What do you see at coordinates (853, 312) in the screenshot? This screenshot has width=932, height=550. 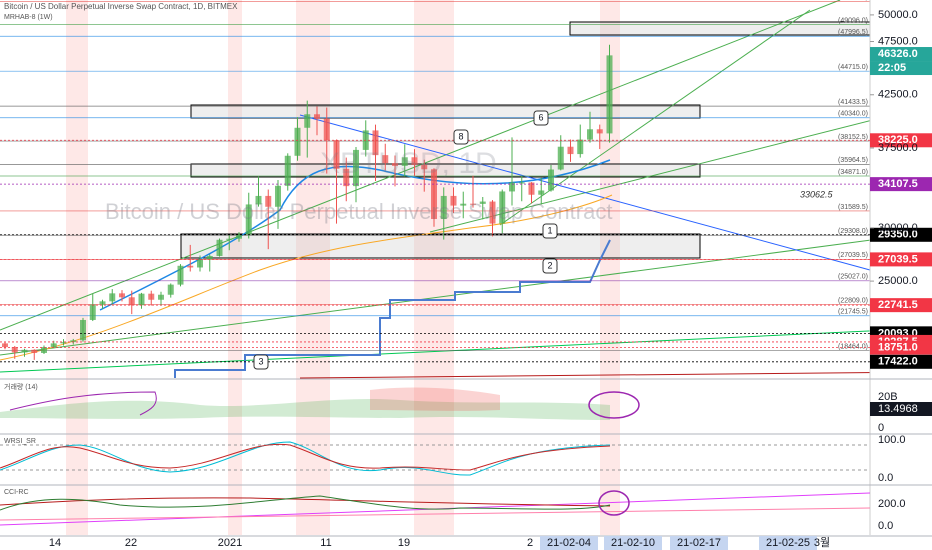 I see `level-label: (21745.5)` at bounding box center [853, 312].